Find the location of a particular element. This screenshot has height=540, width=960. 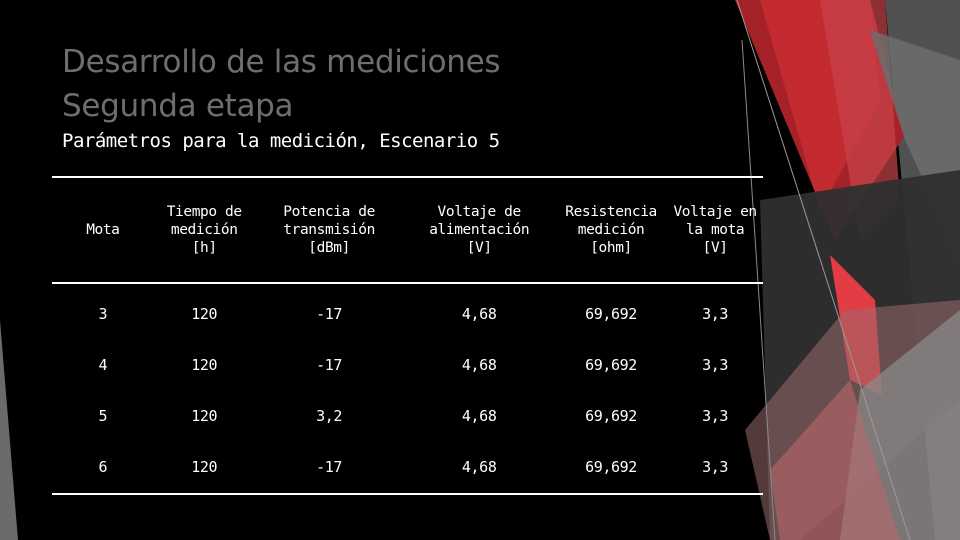

header-voltaje-alimentacion-line2: alimentación is located at coordinates (479, 230).